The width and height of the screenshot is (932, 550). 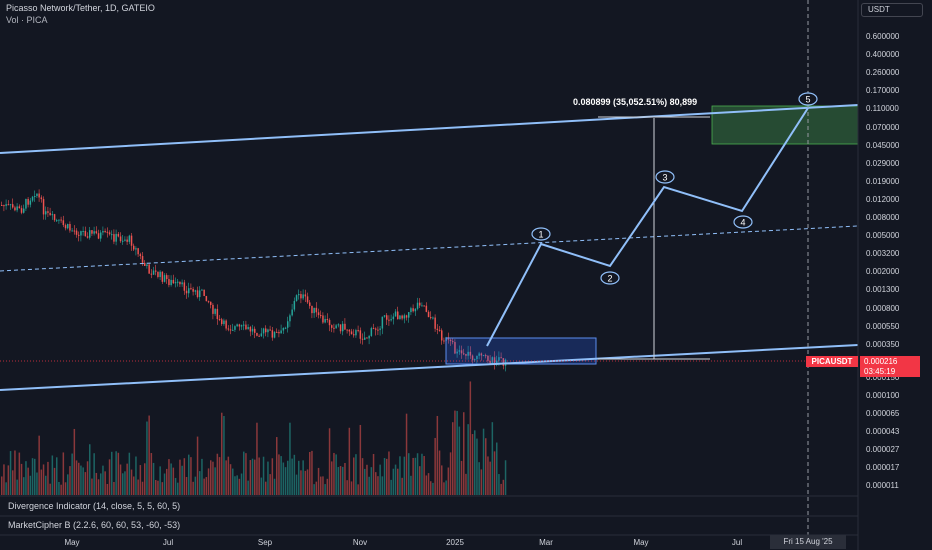 What do you see at coordinates (737, 542) in the screenshot?
I see `x-axis-tick: Jul` at bounding box center [737, 542].